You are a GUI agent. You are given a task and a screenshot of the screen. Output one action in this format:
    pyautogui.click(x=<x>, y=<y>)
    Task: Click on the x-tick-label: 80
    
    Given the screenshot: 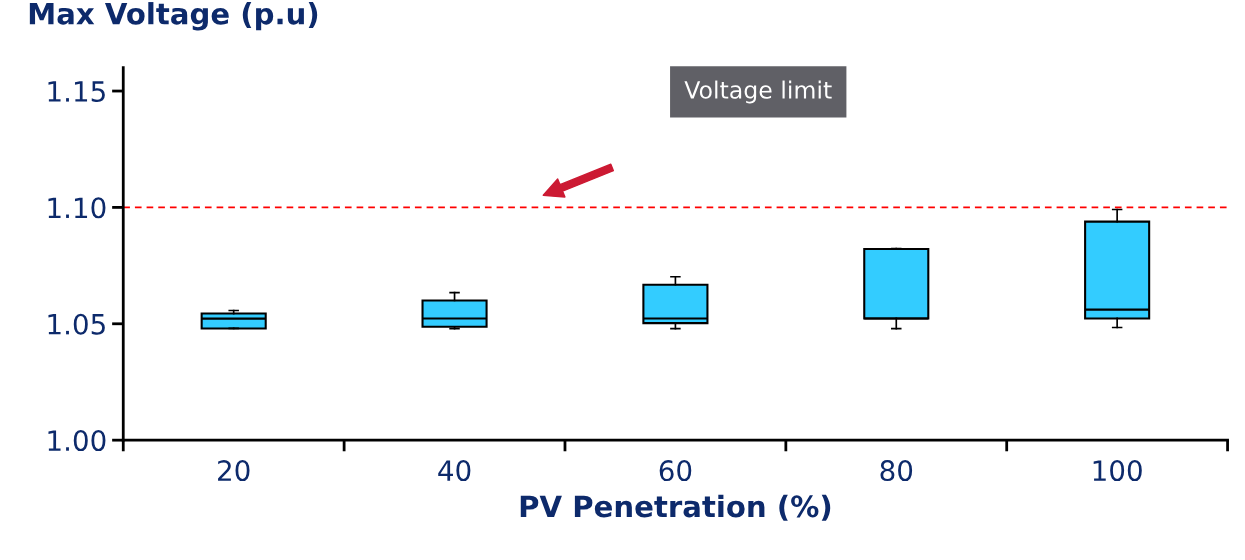 What is the action you would take?
    pyautogui.click(x=896, y=471)
    